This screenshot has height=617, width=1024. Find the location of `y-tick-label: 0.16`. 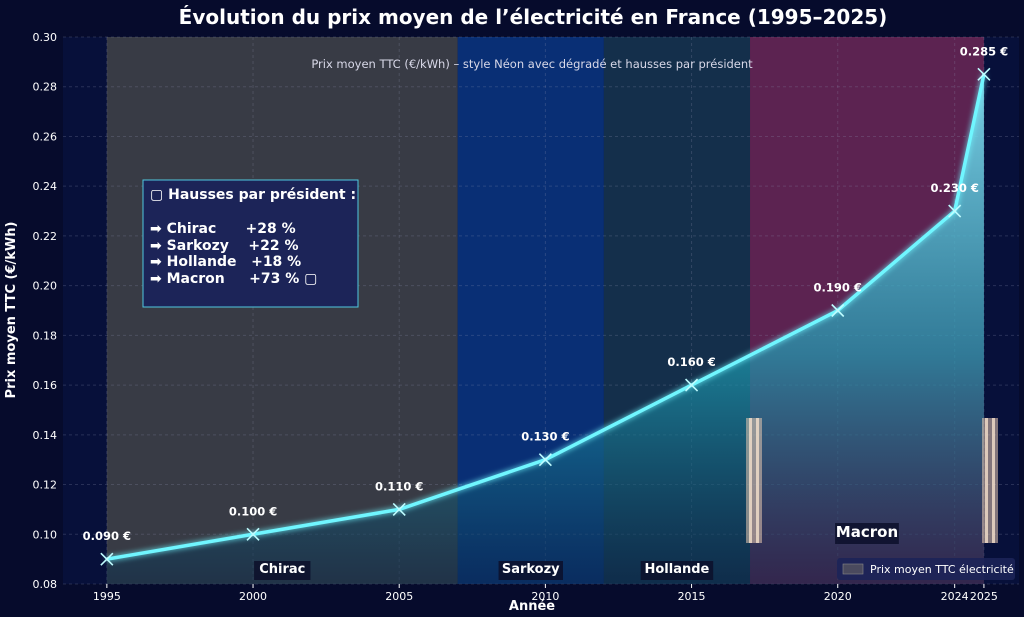

y-tick-label: 0.16 is located at coordinates (45, 385).